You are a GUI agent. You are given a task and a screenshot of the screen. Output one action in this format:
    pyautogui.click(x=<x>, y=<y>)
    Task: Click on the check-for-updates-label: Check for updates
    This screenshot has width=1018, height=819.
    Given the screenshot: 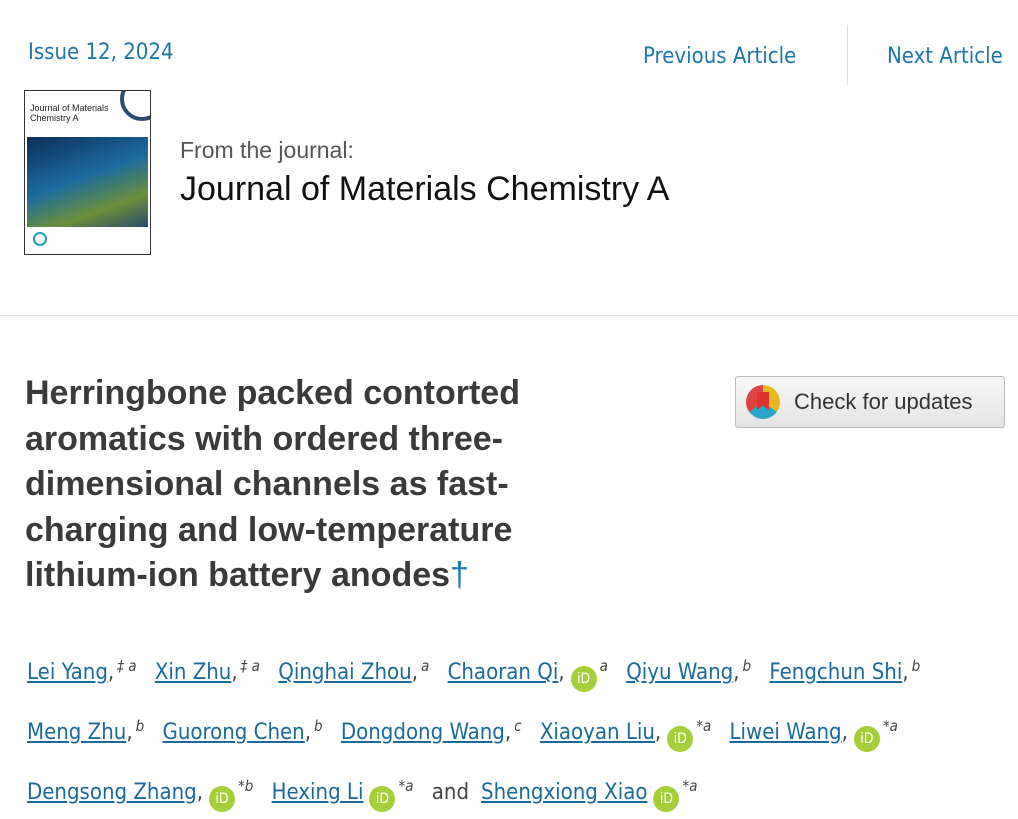 What is the action you would take?
    pyautogui.click(x=883, y=401)
    